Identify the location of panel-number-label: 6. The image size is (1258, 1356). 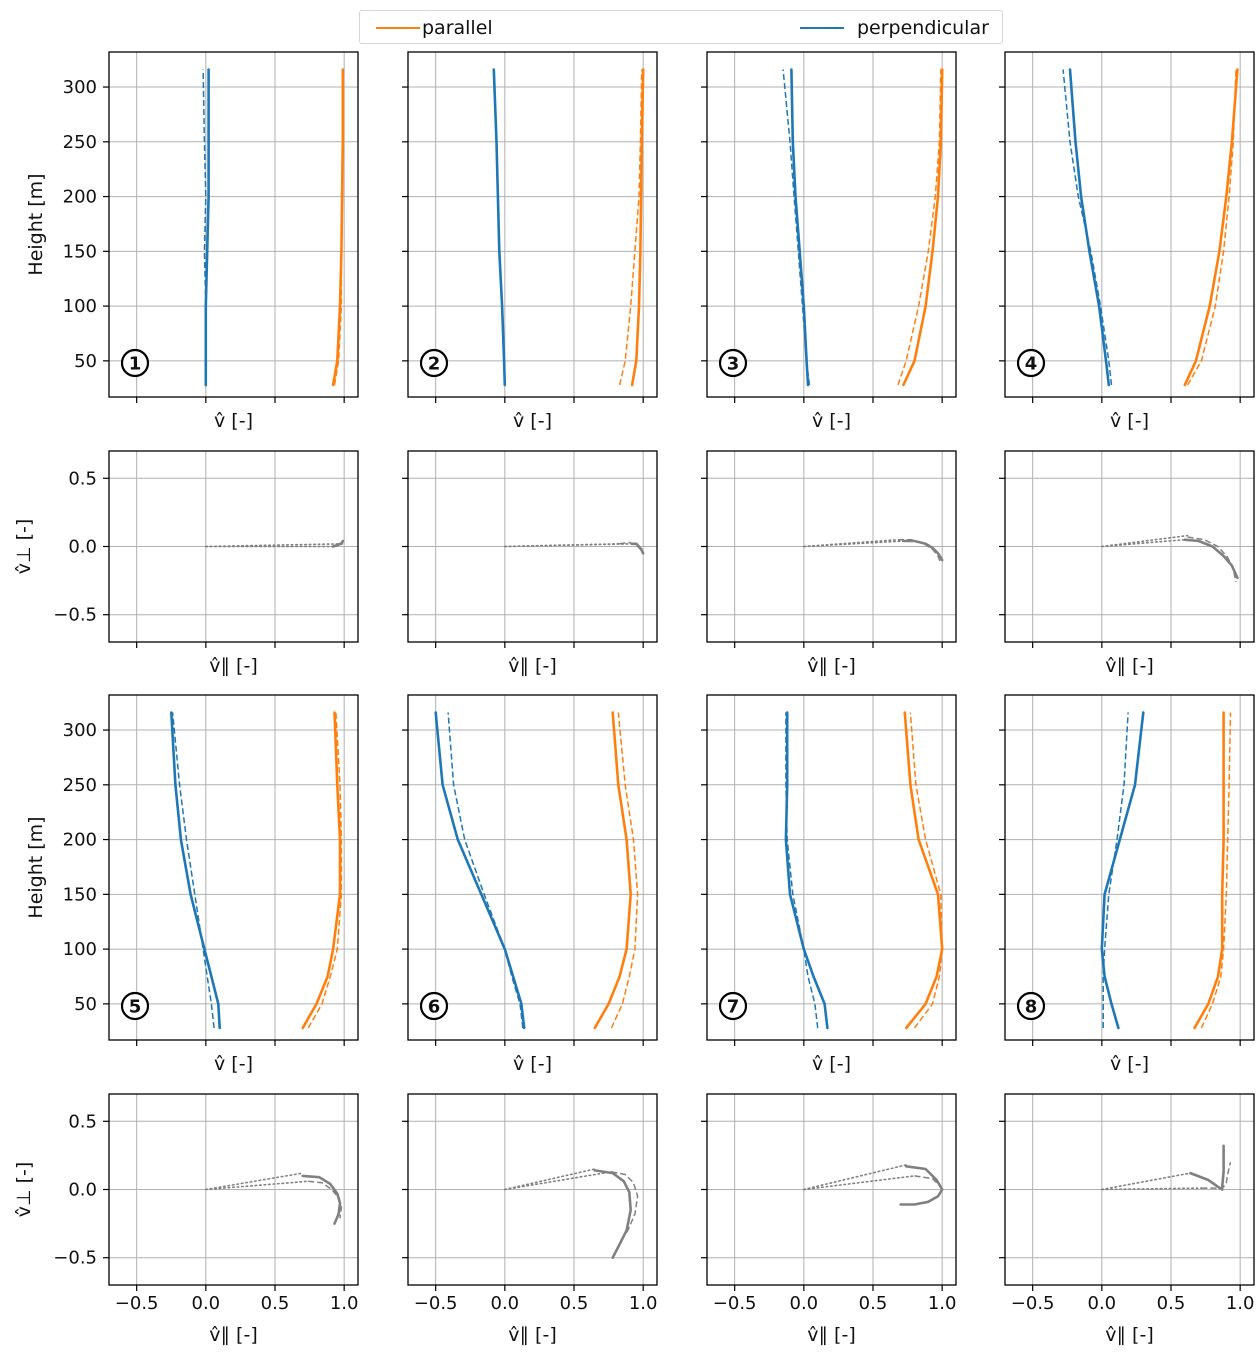
(434, 1007).